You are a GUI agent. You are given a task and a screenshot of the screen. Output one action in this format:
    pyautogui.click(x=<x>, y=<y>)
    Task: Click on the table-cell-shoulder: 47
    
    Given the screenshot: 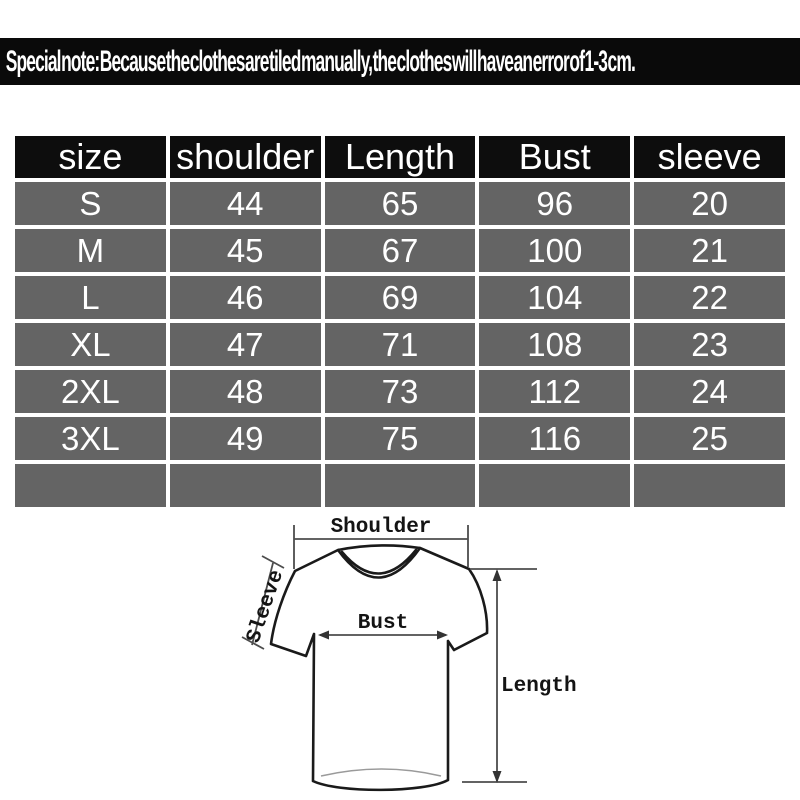 What is the action you would take?
    pyautogui.click(x=245, y=344)
    